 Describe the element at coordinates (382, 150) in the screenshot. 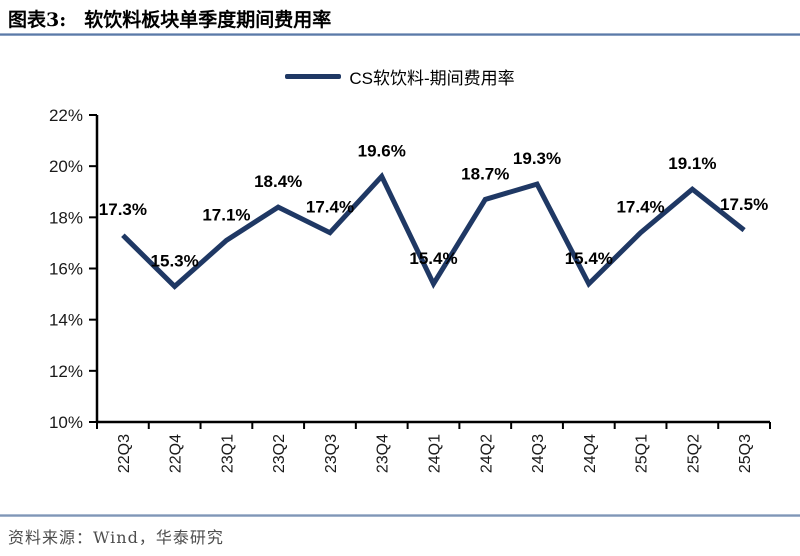

I see `data-point-label: 19.6%` at that location.